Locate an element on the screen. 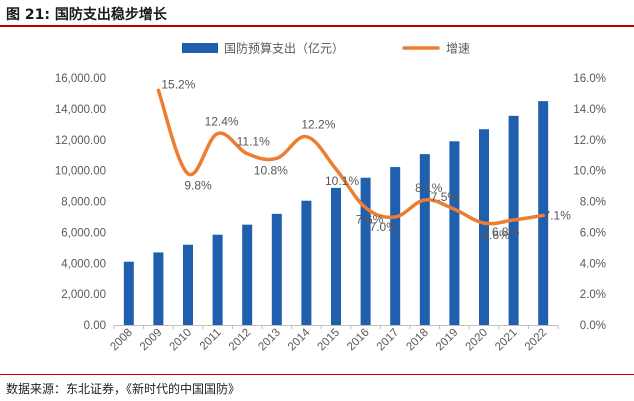  figure-title: 图 21: 国防支出稳步增长 is located at coordinates (86, 14).